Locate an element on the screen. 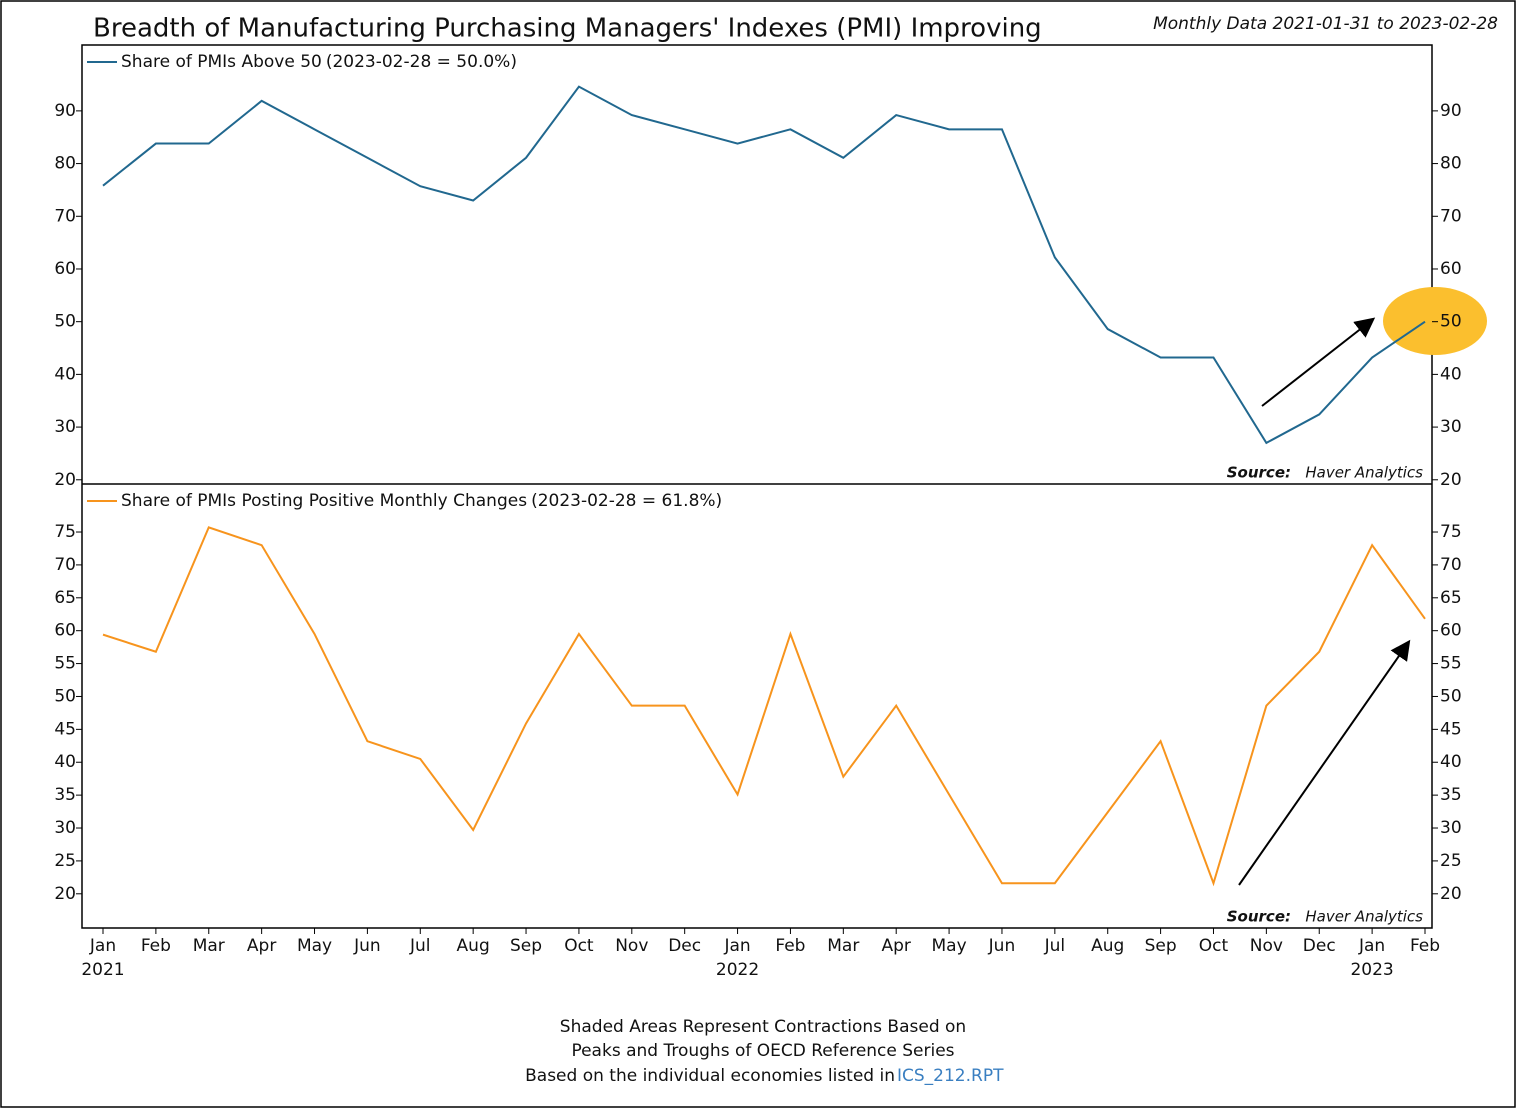 The image size is (1517, 1109). y-tick-label: 75 is located at coordinates (65, 532).